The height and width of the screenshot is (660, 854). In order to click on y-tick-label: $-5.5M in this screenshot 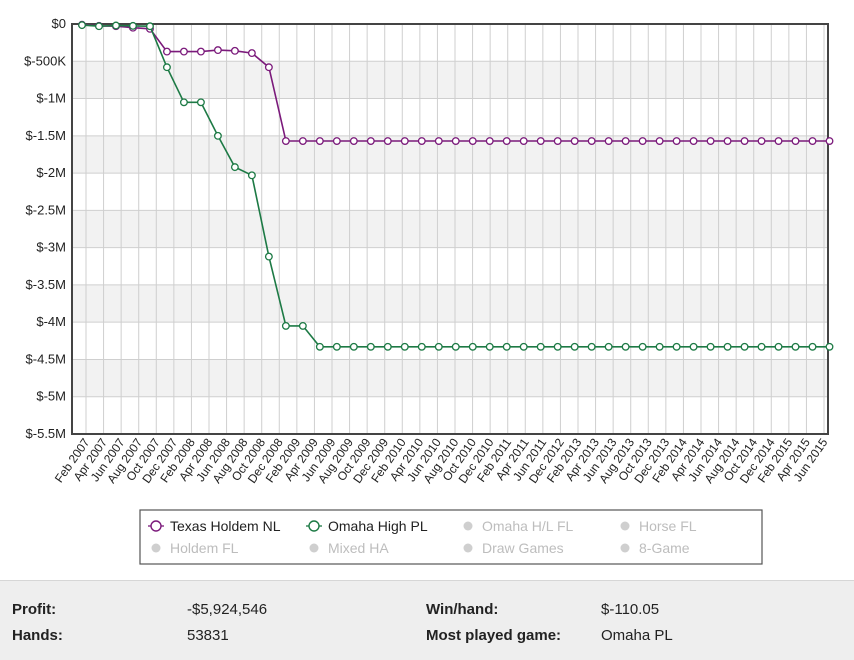, I will do `click(46, 433)`.